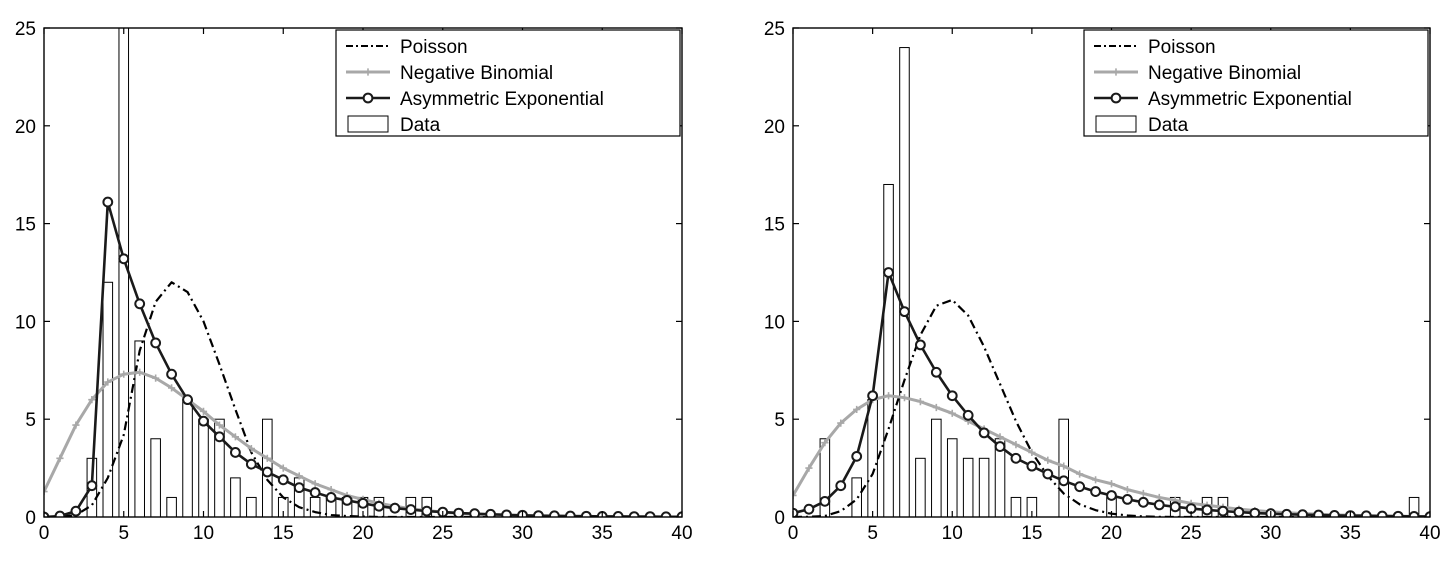 The width and height of the screenshot is (1444, 565). Describe the element at coordinates (25, 127) in the screenshot. I see `y-tick-label: 20` at that location.